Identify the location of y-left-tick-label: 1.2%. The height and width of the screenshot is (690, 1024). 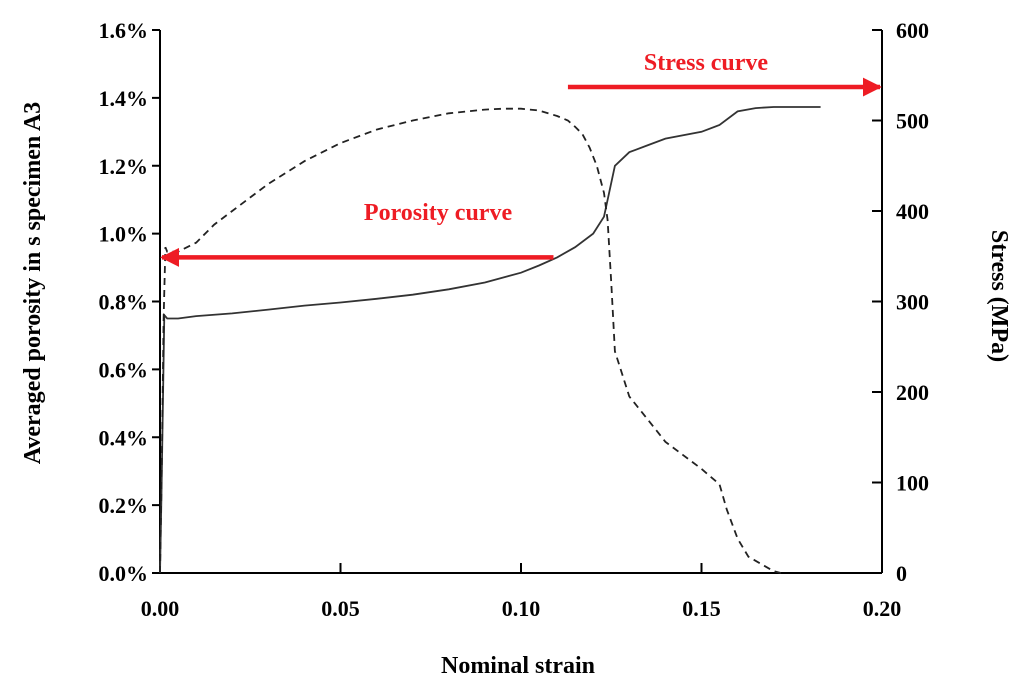
(124, 166).